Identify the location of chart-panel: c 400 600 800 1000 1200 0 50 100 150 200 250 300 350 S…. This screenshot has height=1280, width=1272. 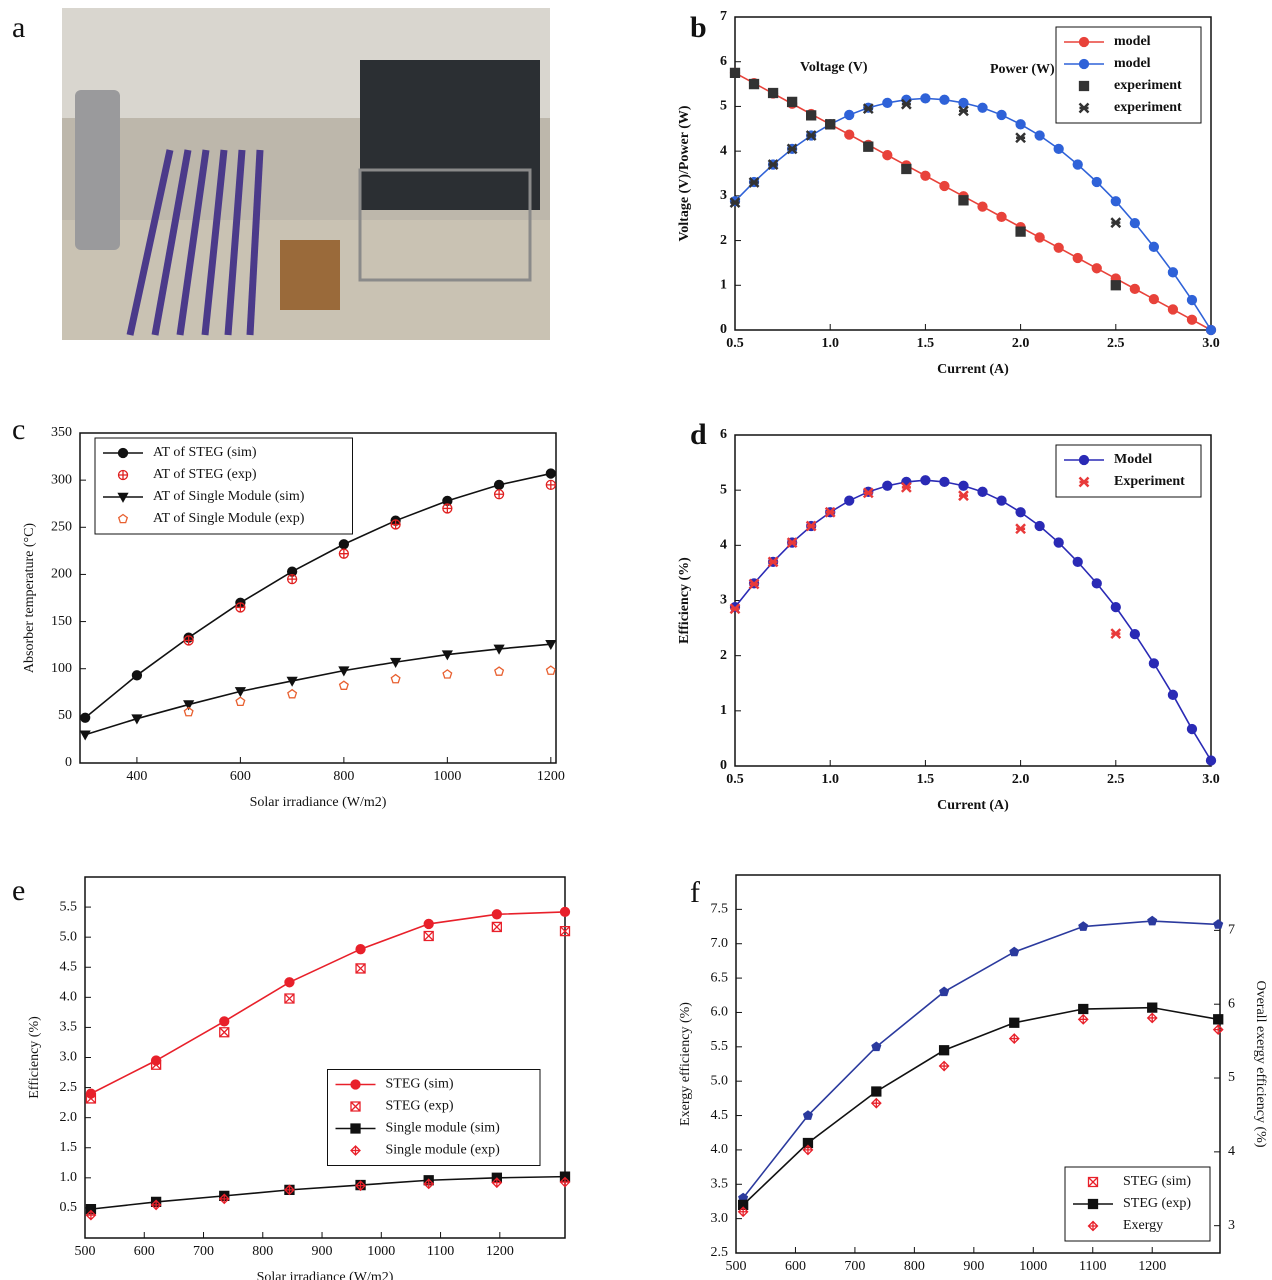
(288, 611).